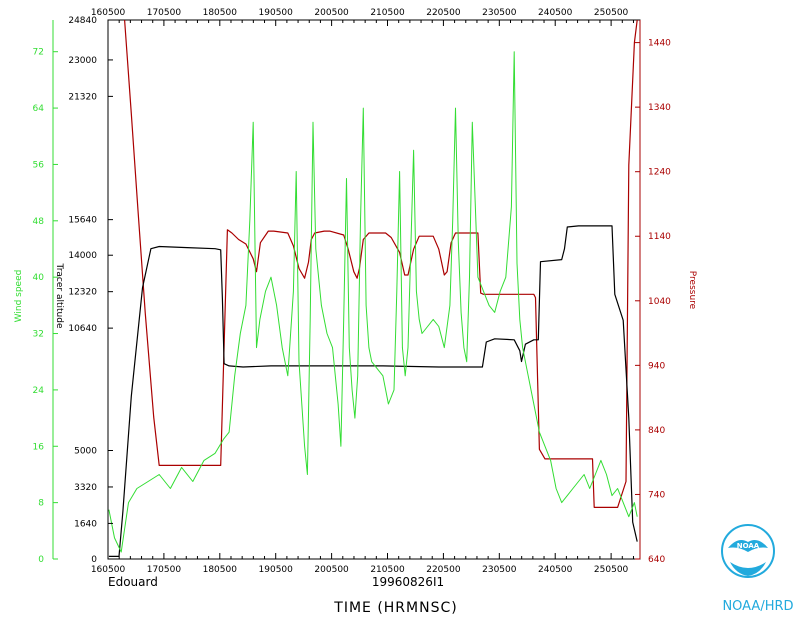  I want to click on noaa-logo: NOAA NOAA/HRD, so click(757, 569).